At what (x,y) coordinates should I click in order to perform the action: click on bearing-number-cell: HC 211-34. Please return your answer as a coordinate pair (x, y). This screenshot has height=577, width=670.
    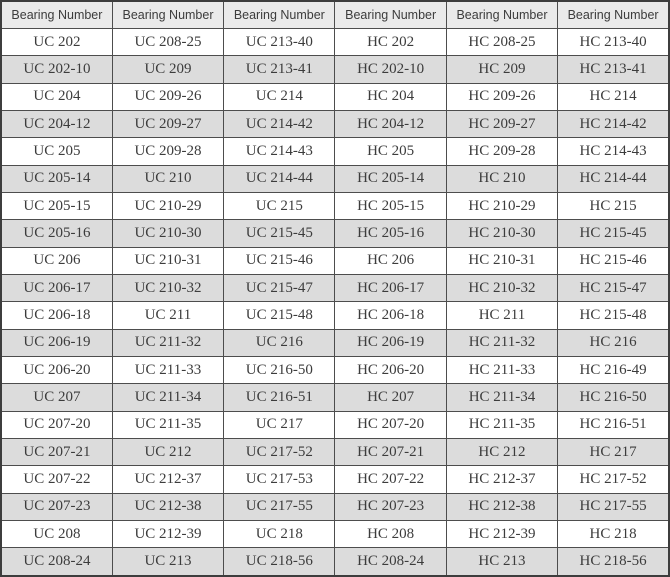
    Looking at the image, I should click on (502, 397).